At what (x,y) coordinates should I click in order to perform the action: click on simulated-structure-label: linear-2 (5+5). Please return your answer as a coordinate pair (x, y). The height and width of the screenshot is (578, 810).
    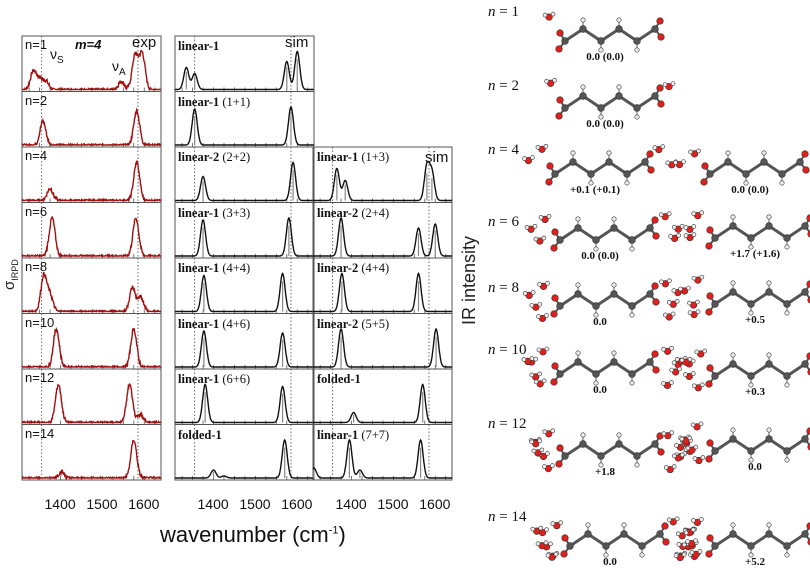
    Looking at the image, I should click on (353, 323).